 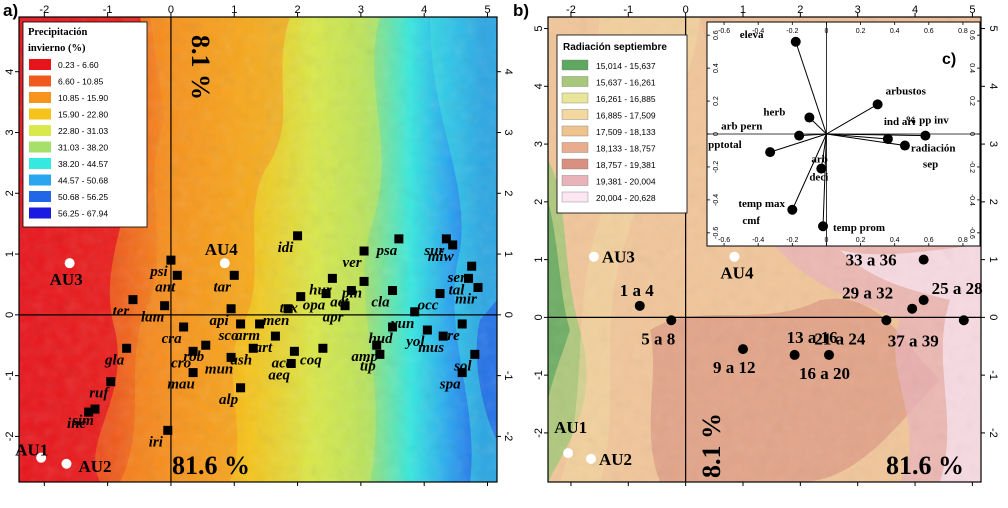 What do you see at coordinates (570, 427) in the screenshot?
I see `panel-b-site-label: AU1` at bounding box center [570, 427].